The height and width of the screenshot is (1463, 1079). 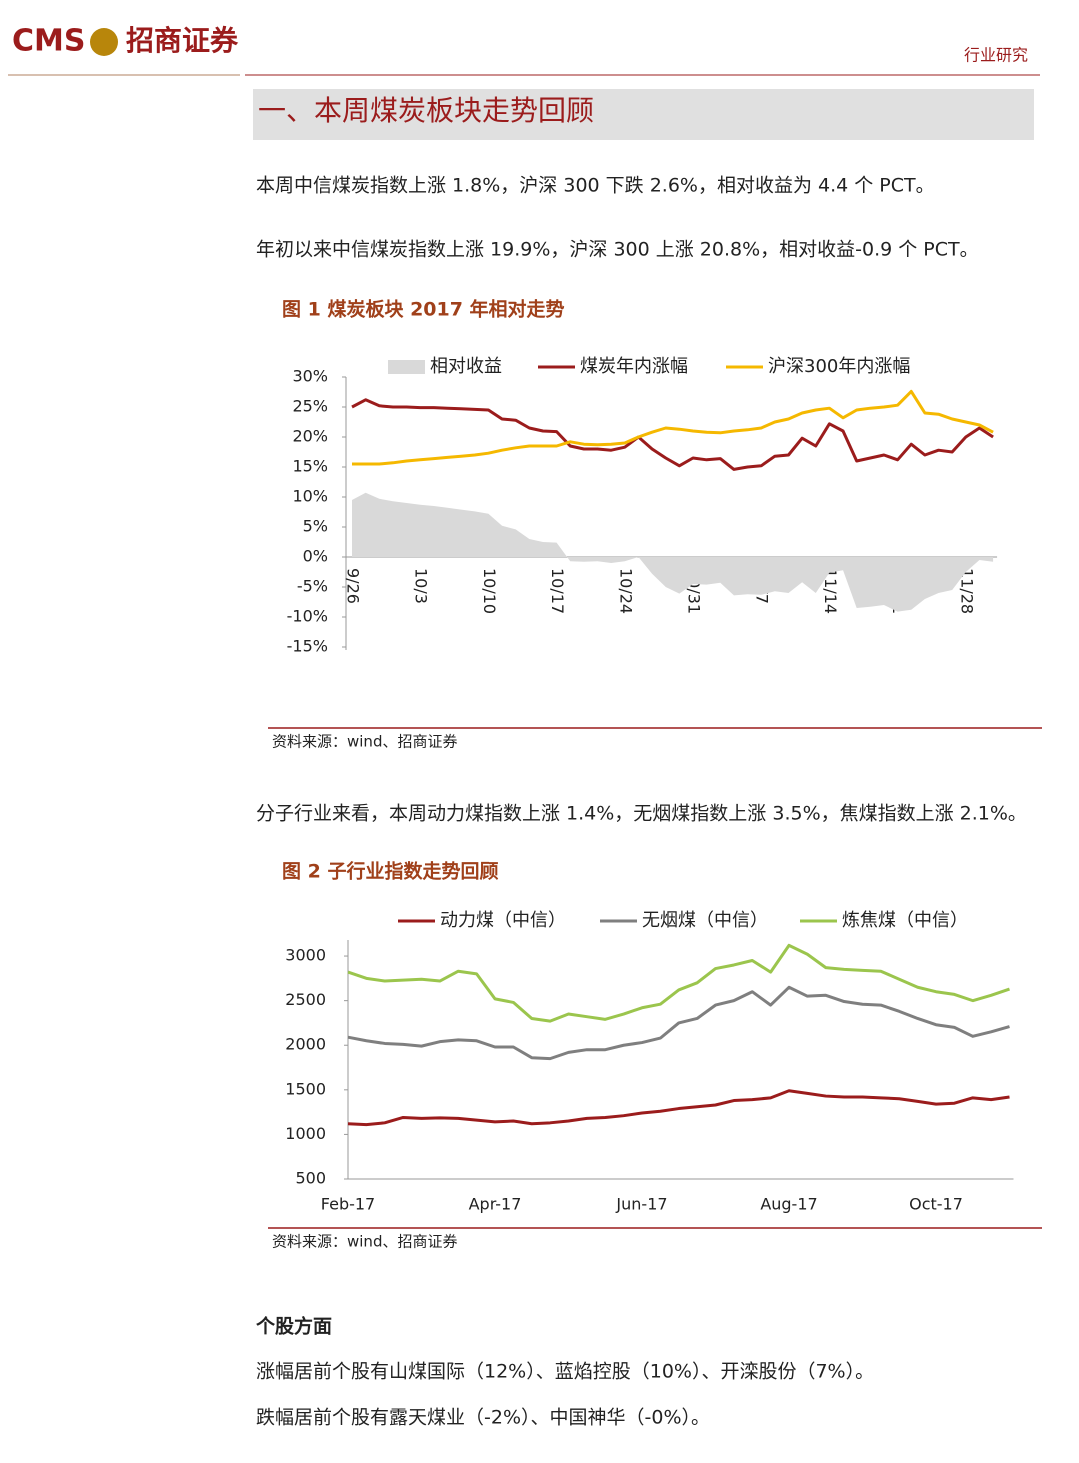 I want to click on y-tick-label: -5%, so click(x=312, y=586).